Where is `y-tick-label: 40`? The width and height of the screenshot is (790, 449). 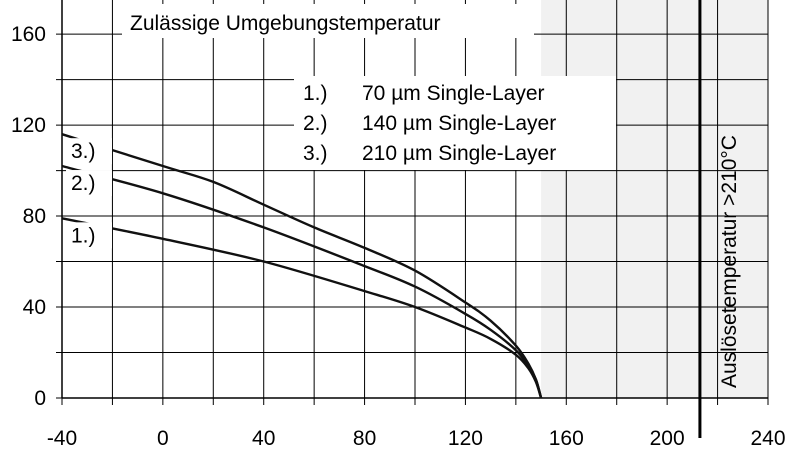 y-tick-label: 40 is located at coordinates (34, 307).